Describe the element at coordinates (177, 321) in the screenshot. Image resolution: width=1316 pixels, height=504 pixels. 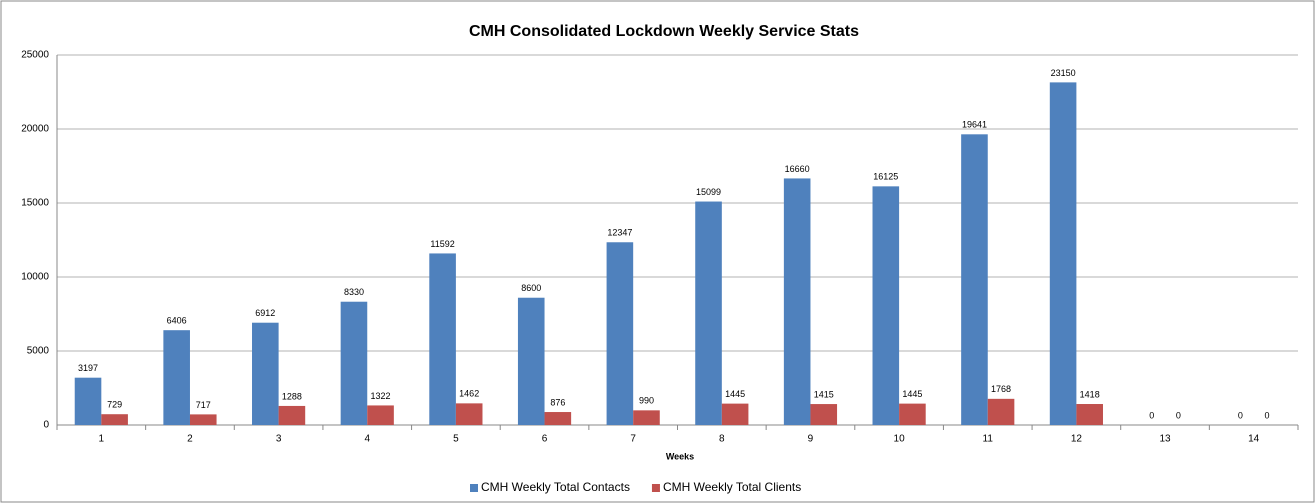
I see `data-label: 6406` at that location.